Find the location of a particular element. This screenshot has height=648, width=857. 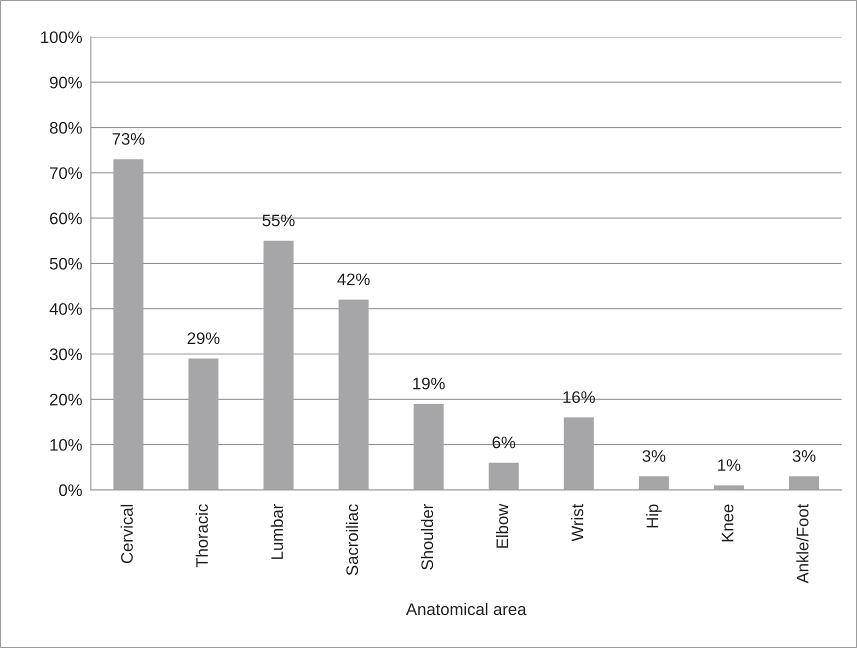

y-tick-label: 60% is located at coordinates (66, 218).